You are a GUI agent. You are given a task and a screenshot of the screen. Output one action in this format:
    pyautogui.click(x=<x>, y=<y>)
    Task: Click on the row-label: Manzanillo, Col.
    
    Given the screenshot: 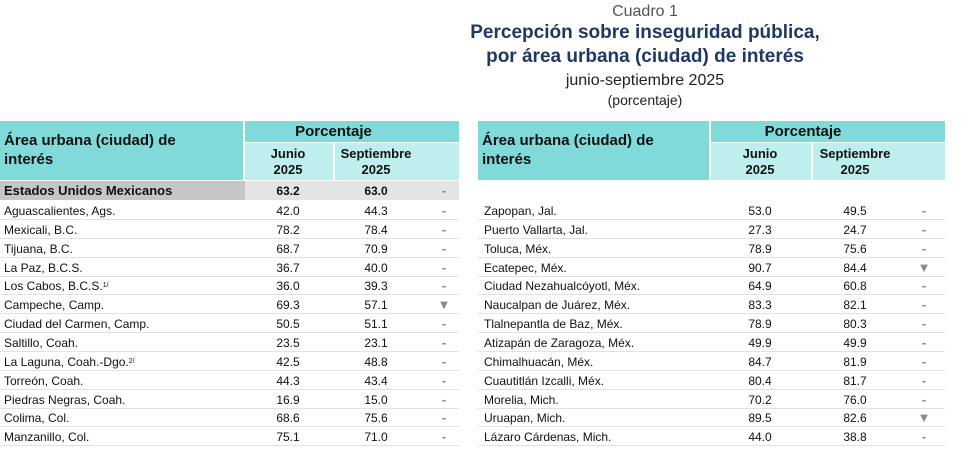 What is the action you would take?
    pyautogui.click(x=46, y=436)
    